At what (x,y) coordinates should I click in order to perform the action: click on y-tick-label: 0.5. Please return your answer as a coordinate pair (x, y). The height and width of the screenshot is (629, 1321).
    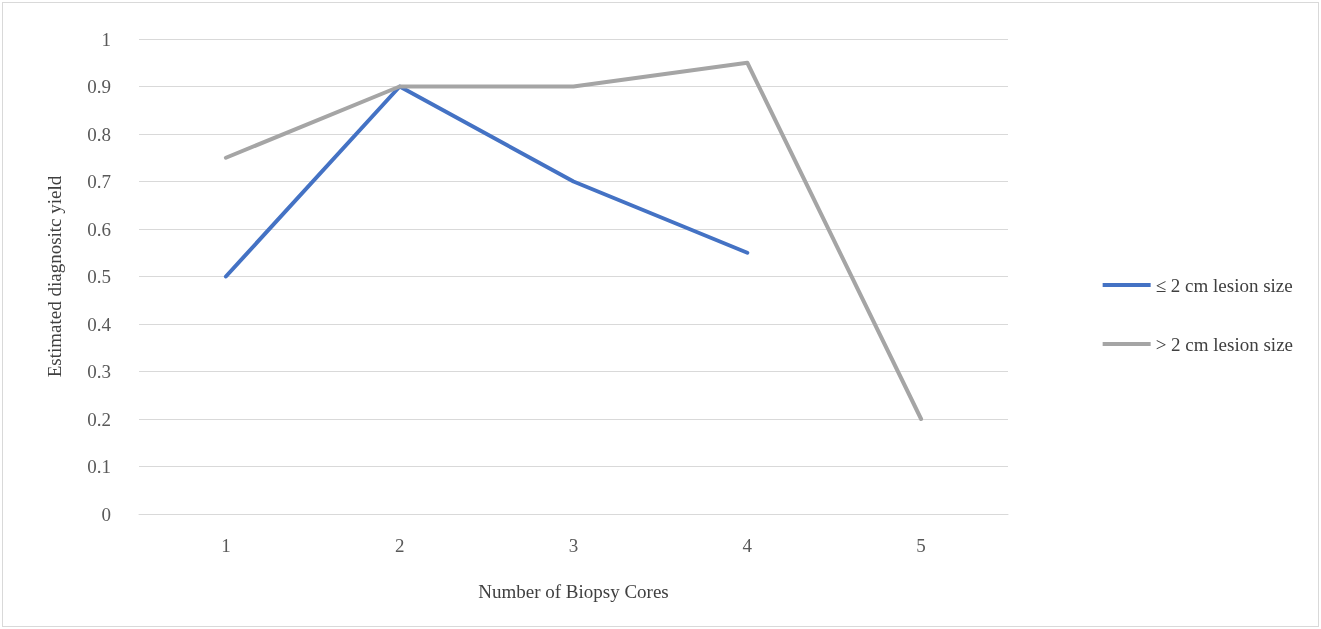
    Looking at the image, I should click on (99, 276).